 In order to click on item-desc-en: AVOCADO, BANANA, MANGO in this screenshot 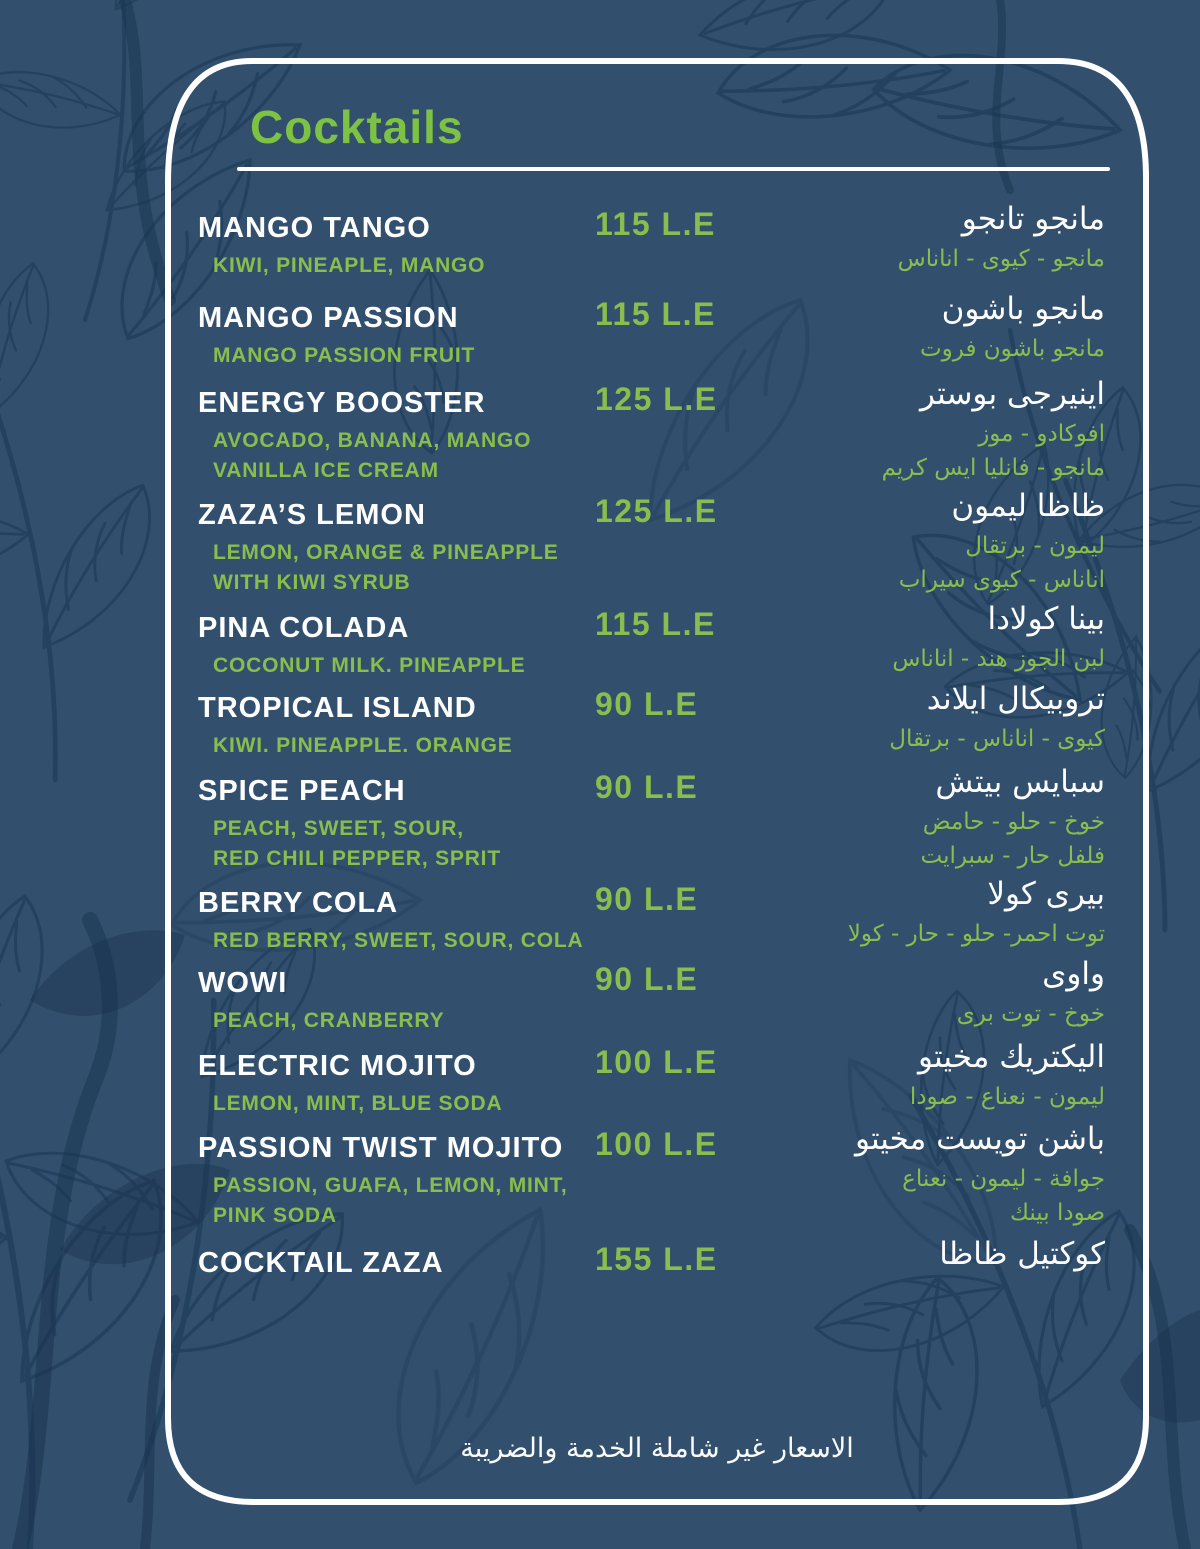, I will do `click(372, 440)`.